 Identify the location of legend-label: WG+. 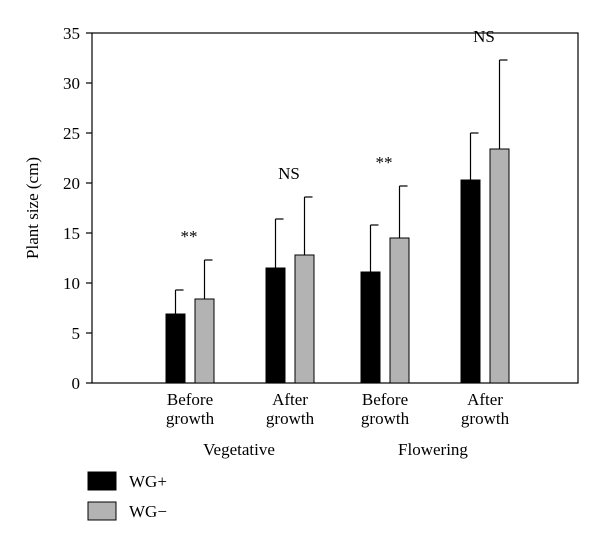
(148, 481).